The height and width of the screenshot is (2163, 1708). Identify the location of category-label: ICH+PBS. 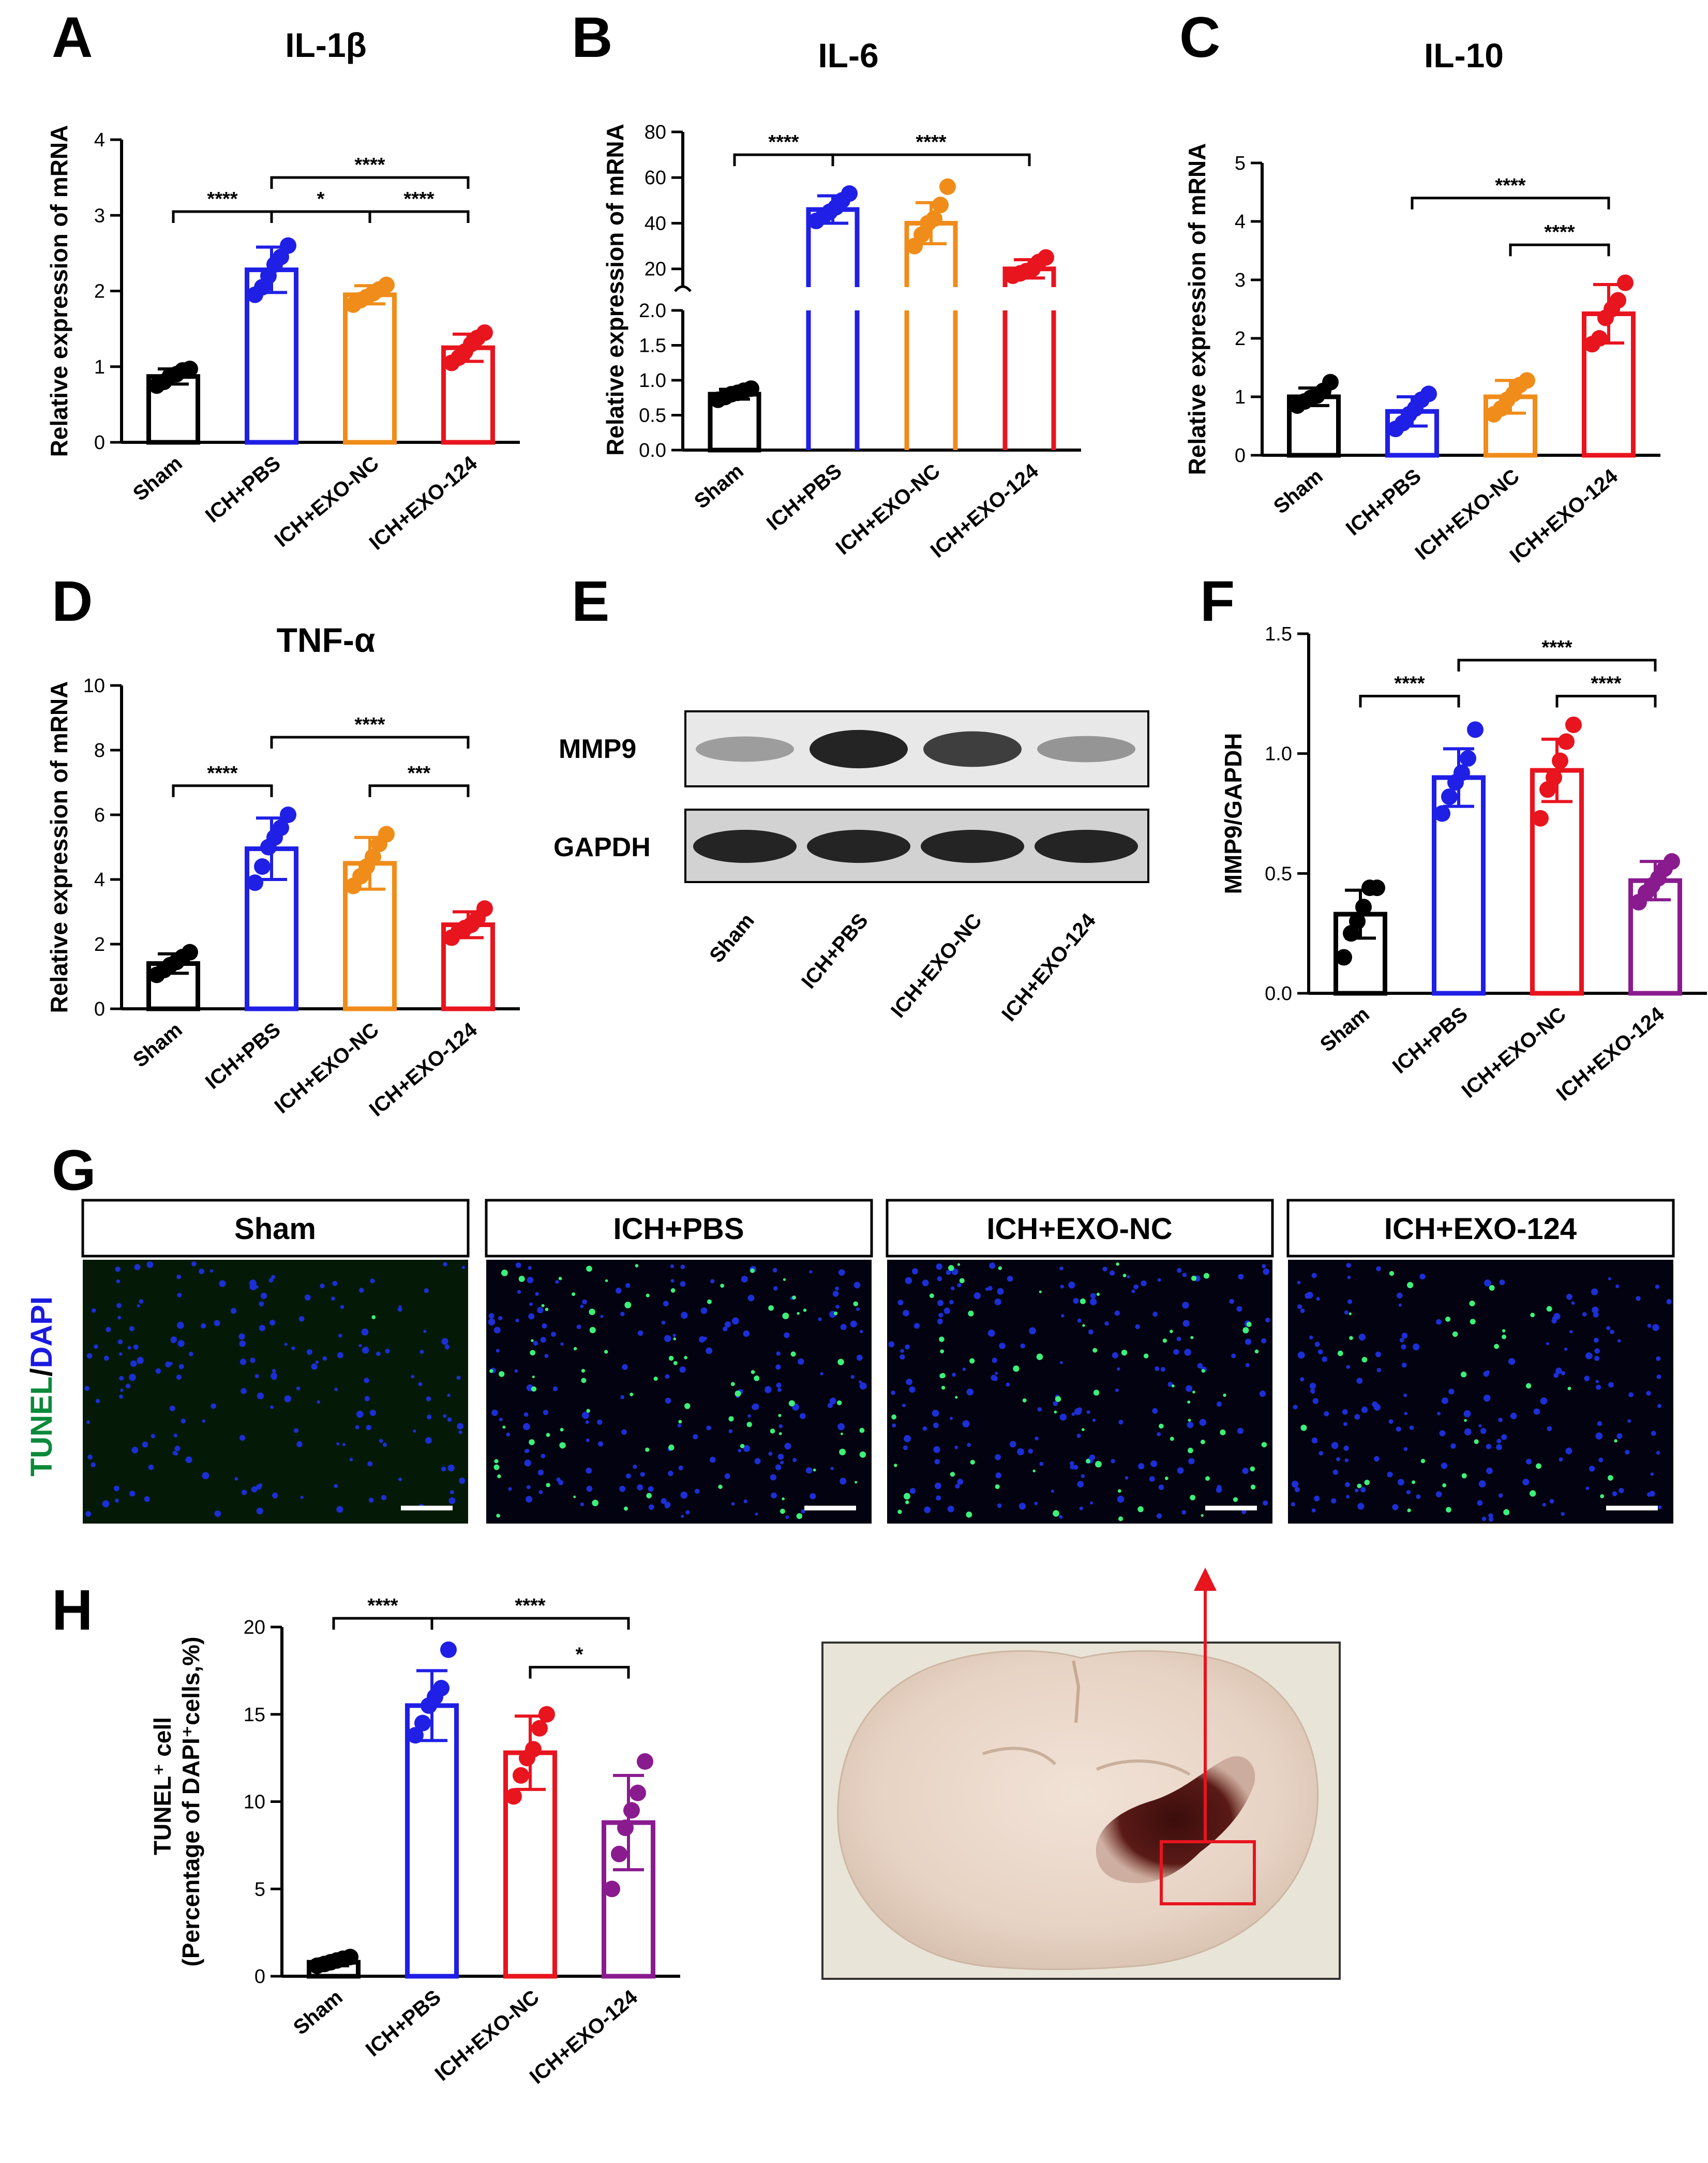
(1384, 502).